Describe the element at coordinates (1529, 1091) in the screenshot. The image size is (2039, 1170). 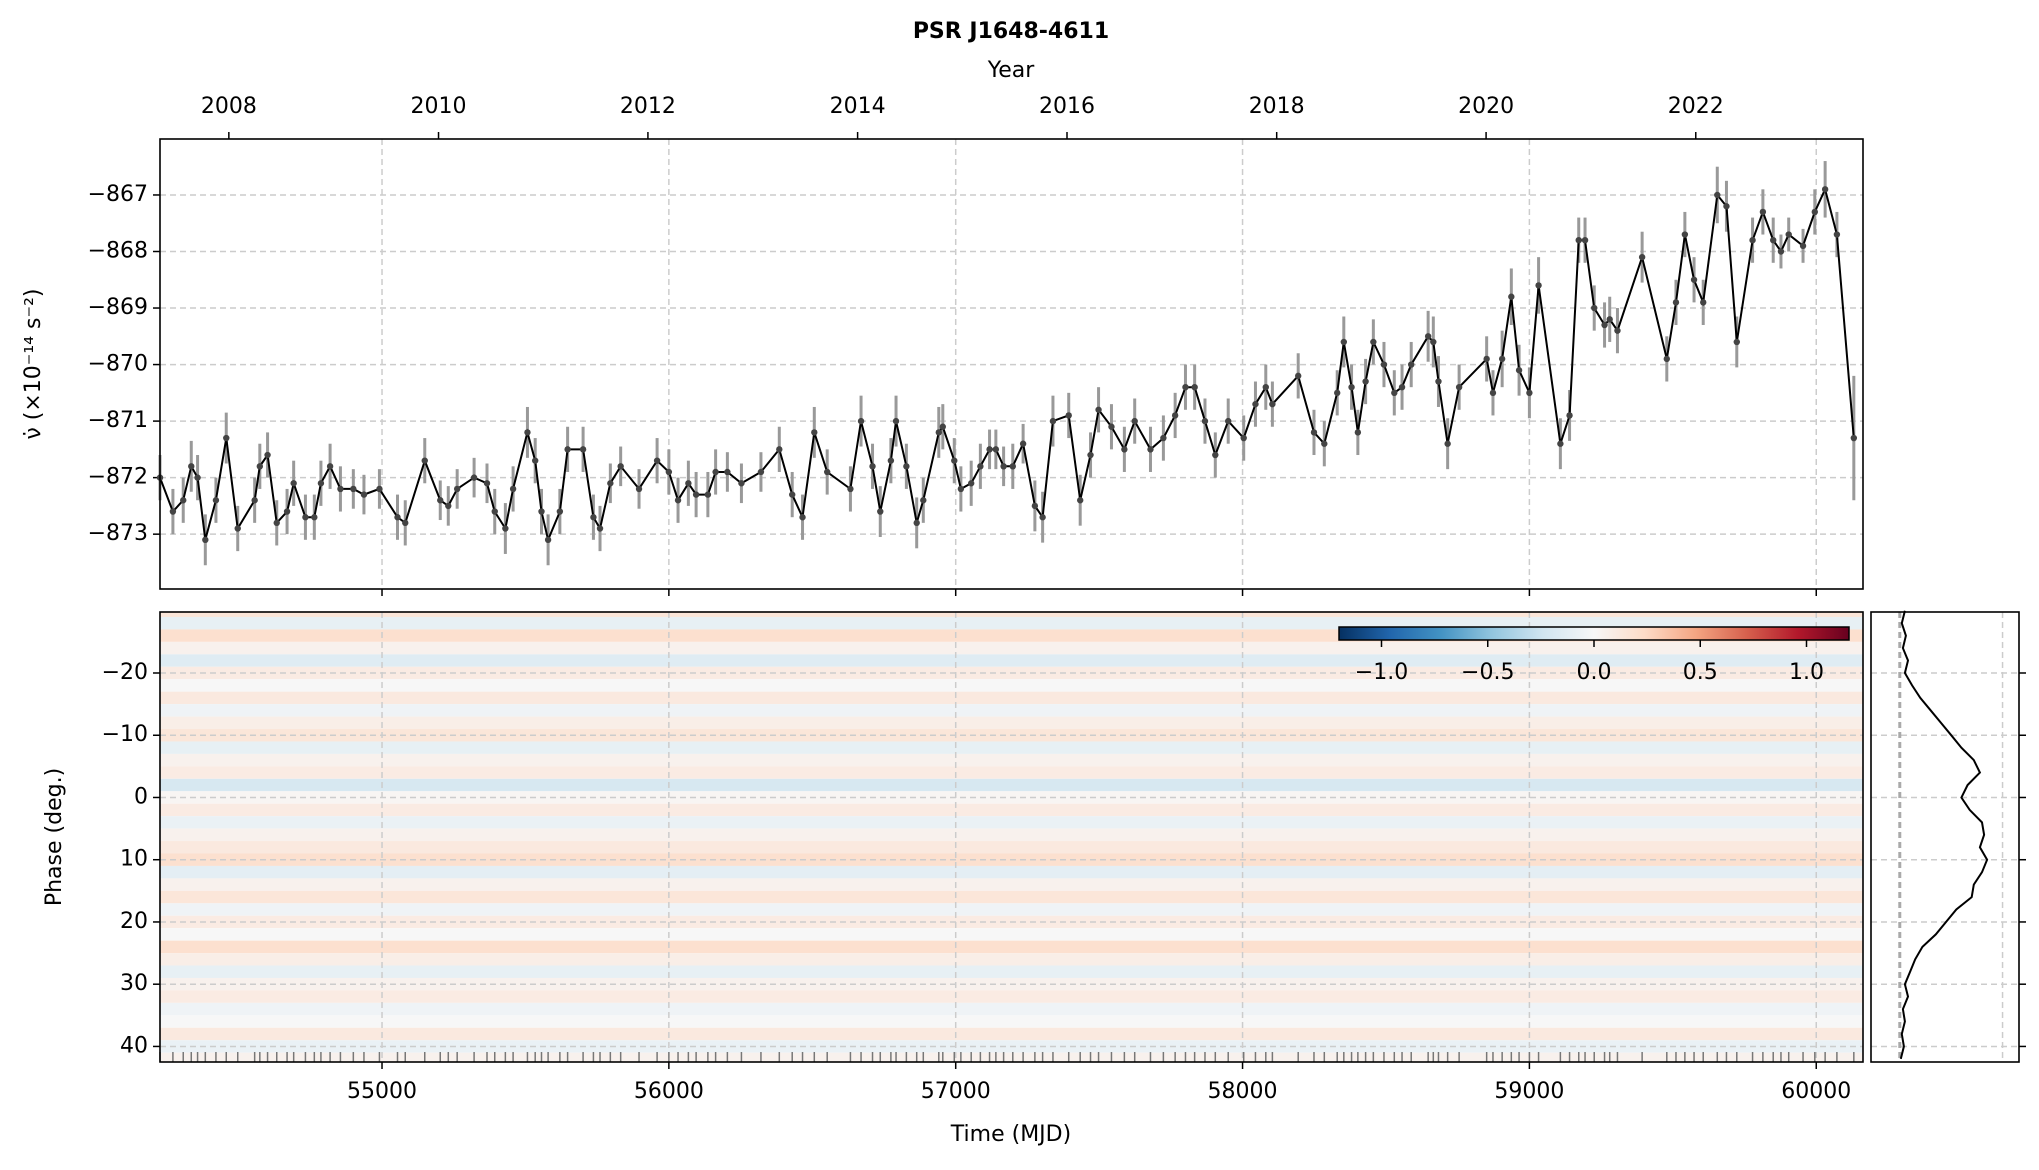
I see `x-tick-label: 59000` at that location.